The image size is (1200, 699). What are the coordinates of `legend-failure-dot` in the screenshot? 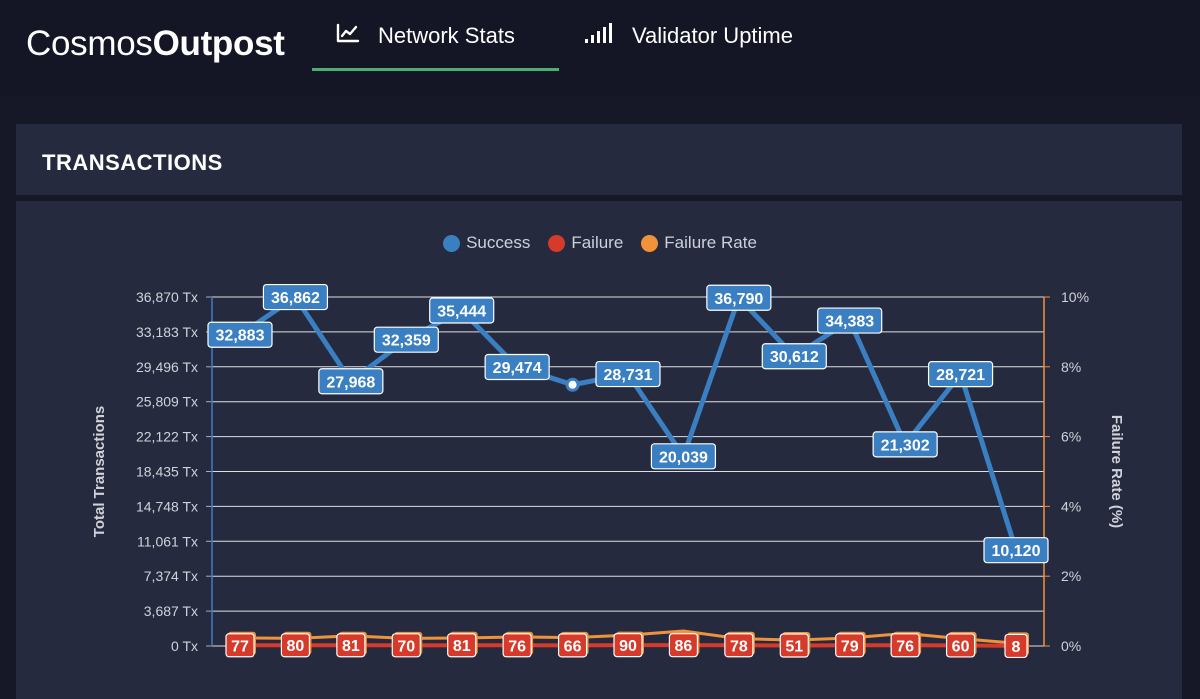 It's located at (557, 243).